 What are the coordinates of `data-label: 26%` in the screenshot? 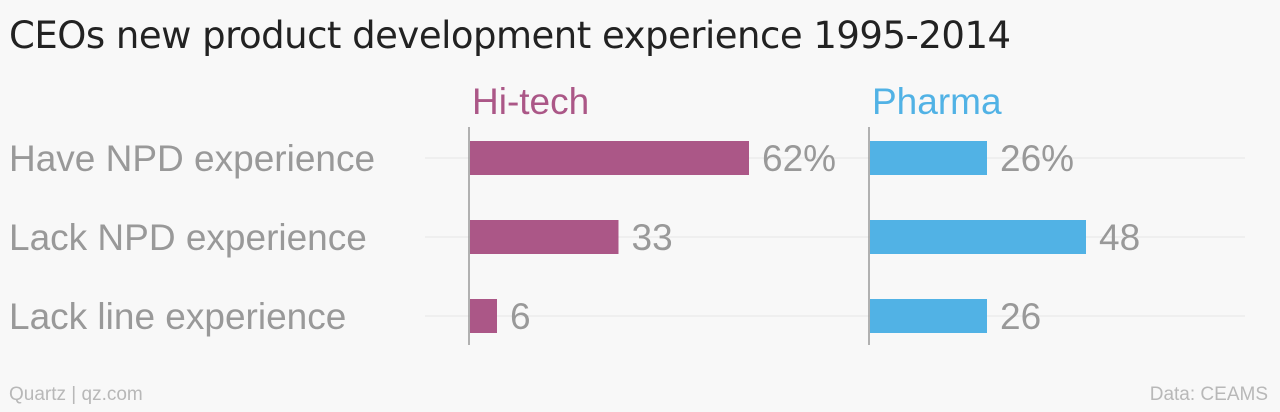 It's located at (1037, 158).